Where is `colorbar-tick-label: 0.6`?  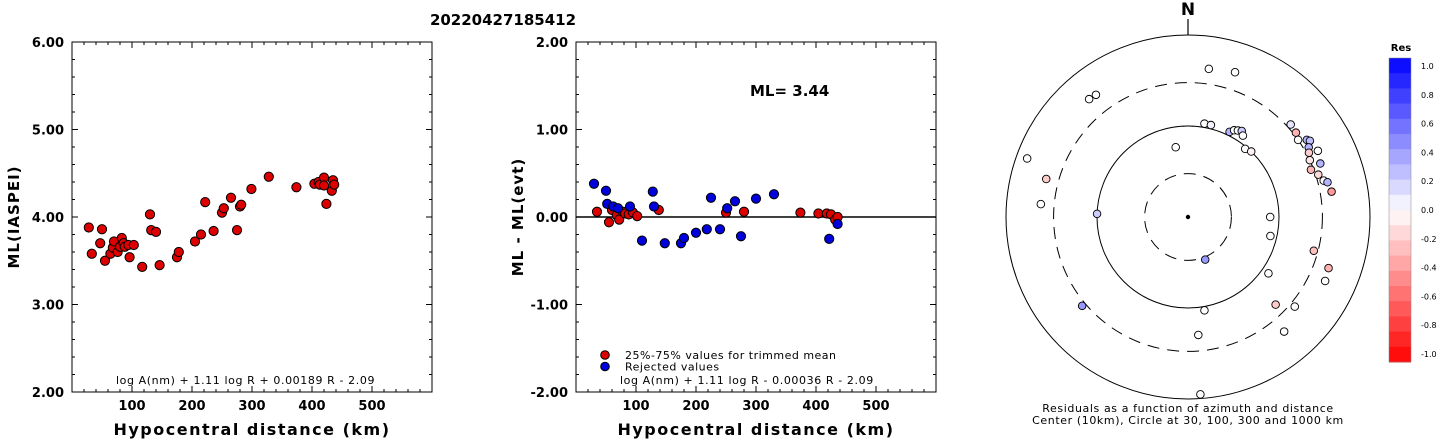 colorbar-tick-label: 0.6 is located at coordinates (1427, 124).